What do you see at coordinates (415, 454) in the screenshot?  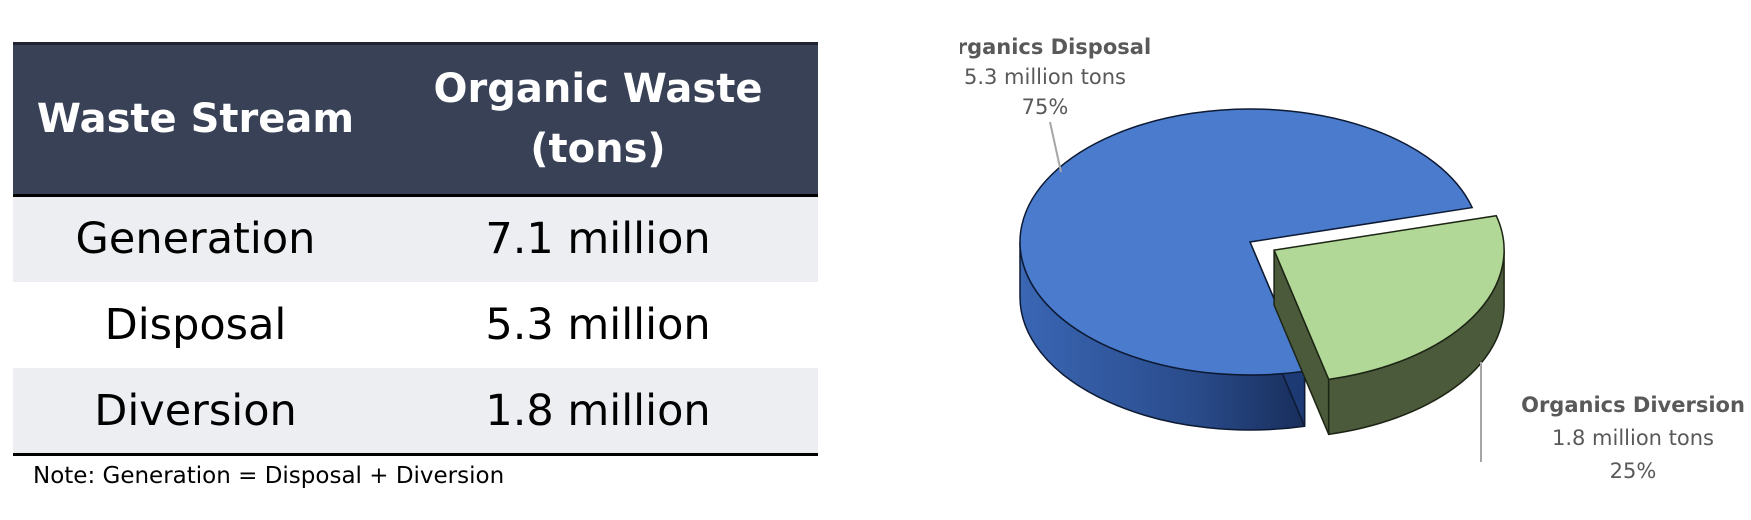 I see `table-bottom-rule` at bounding box center [415, 454].